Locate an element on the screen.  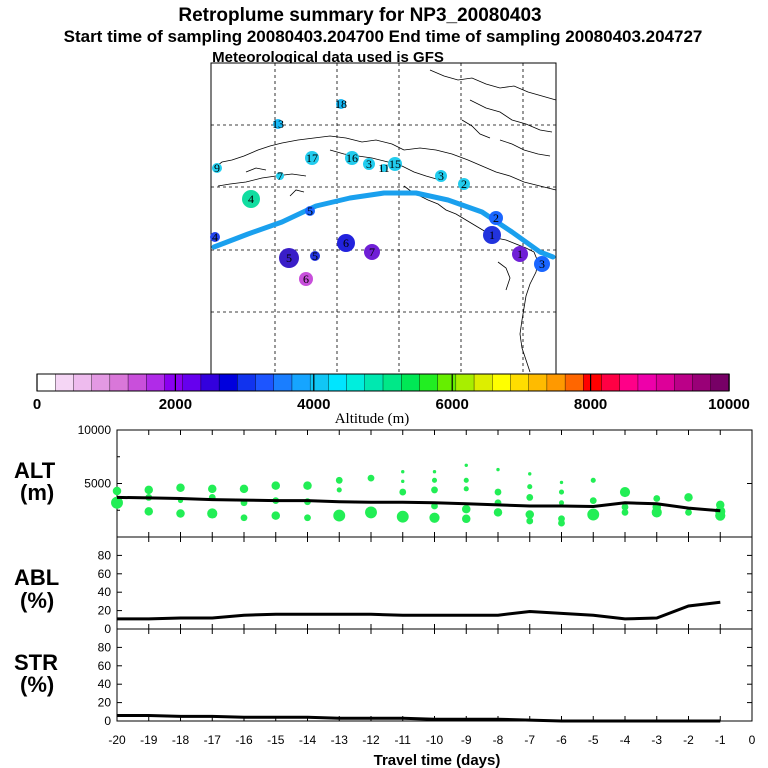
cluster-label: 15 is located at coordinates (395, 164).